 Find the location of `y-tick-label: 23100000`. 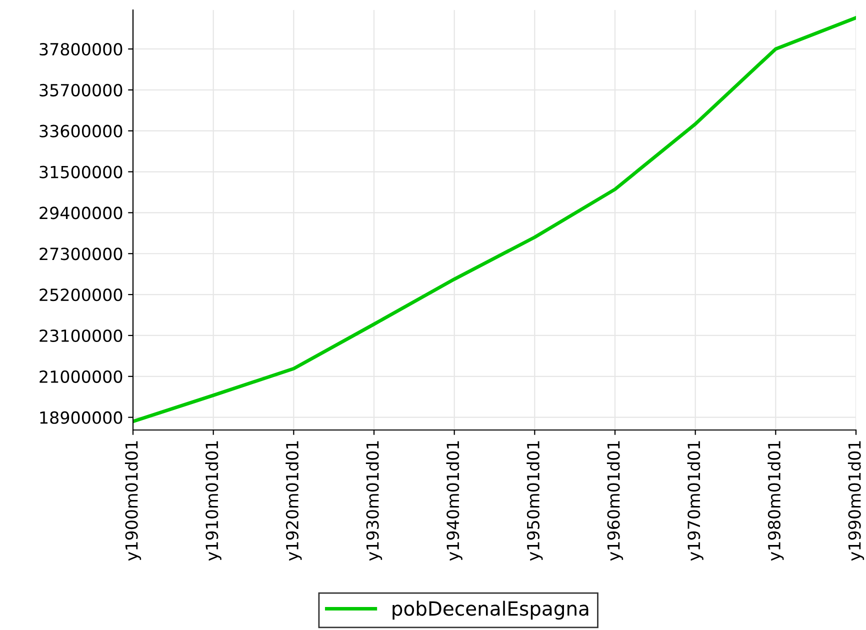

y-tick-label: 23100000 is located at coordinates (81, 335).